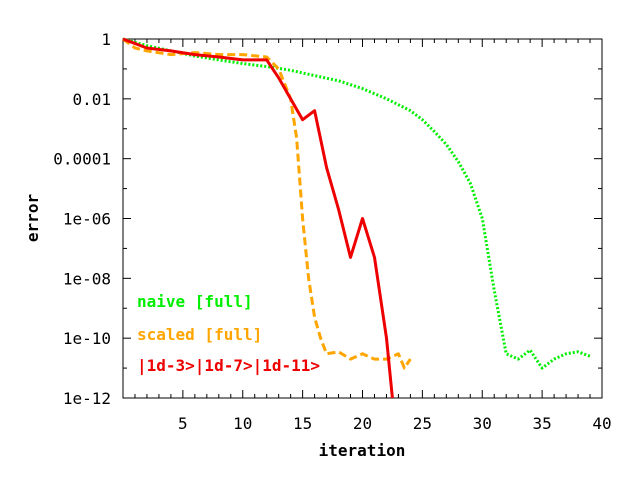 Image resolution: width=640 pixels, height=480 pixels. What do you see at coordinates (87, 219) in the screenshot?
I see `y-tick-label: 1e-06` at bounding box center [87, 219].